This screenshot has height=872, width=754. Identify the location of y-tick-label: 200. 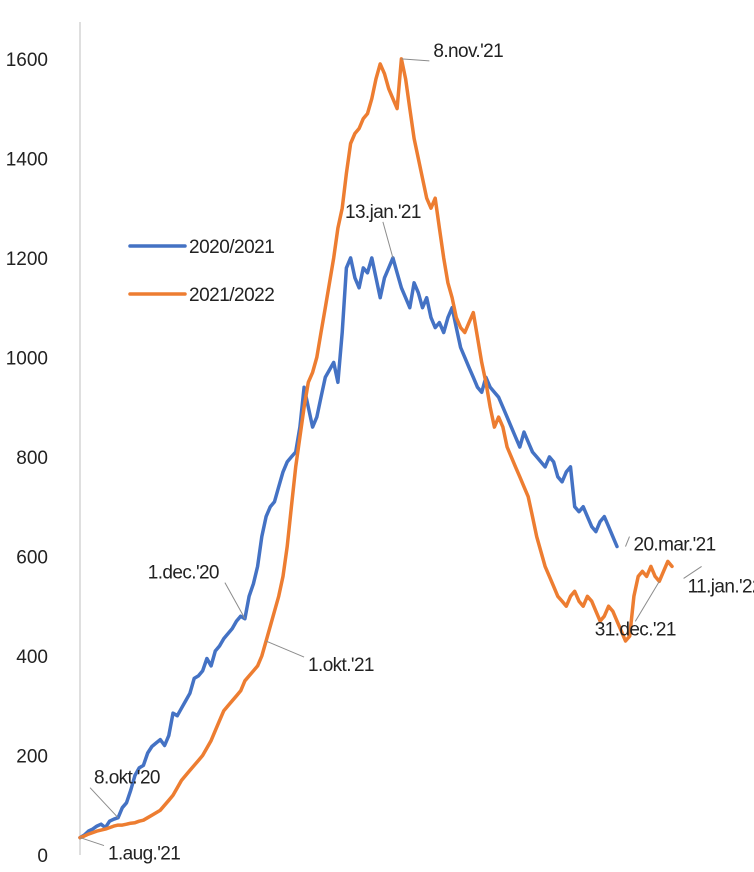
(32, 756).